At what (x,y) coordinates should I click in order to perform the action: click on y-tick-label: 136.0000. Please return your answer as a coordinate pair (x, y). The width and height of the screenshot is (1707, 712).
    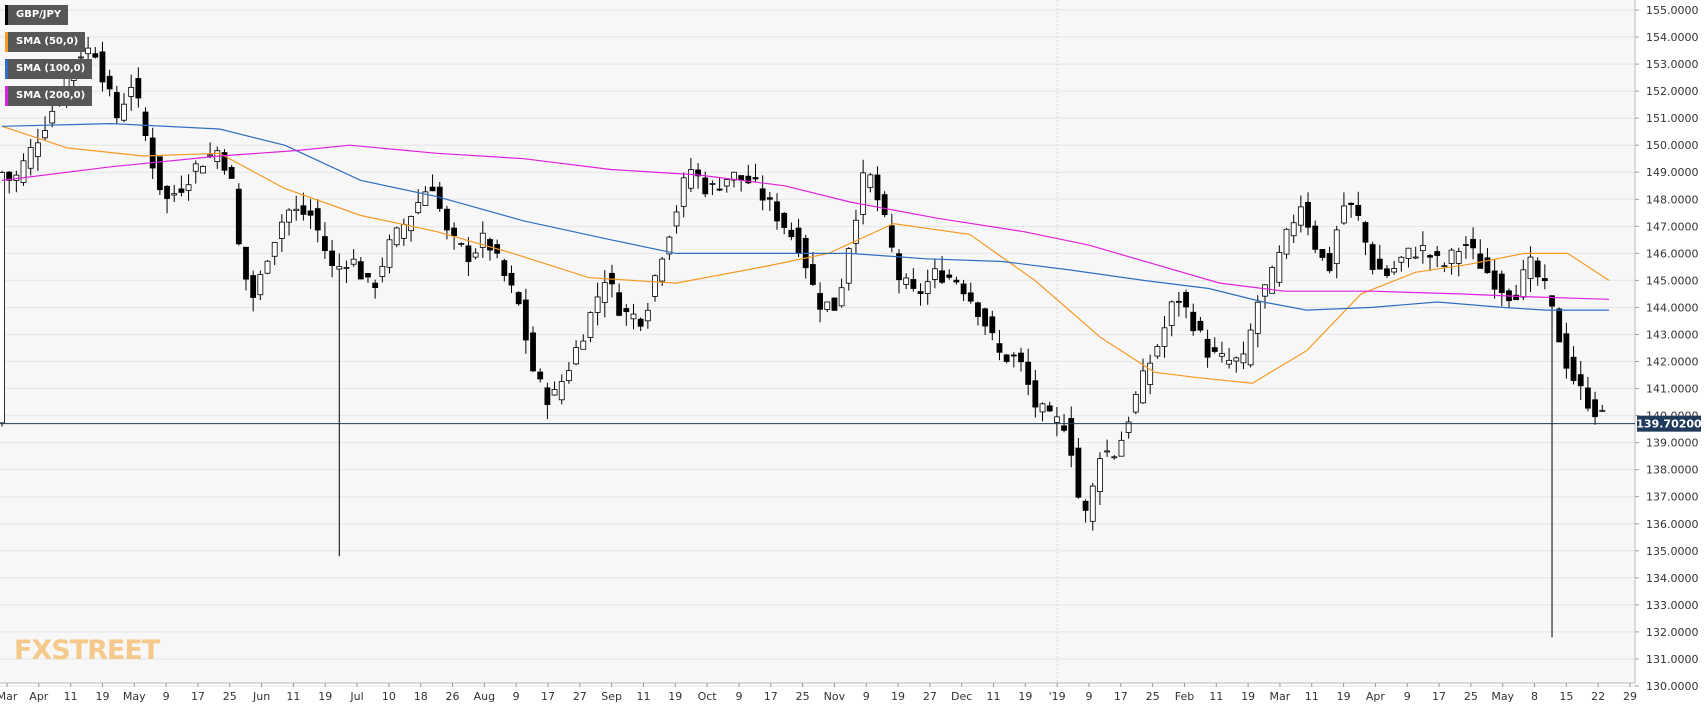
    Looking at the image, I should click on (1672, 524).